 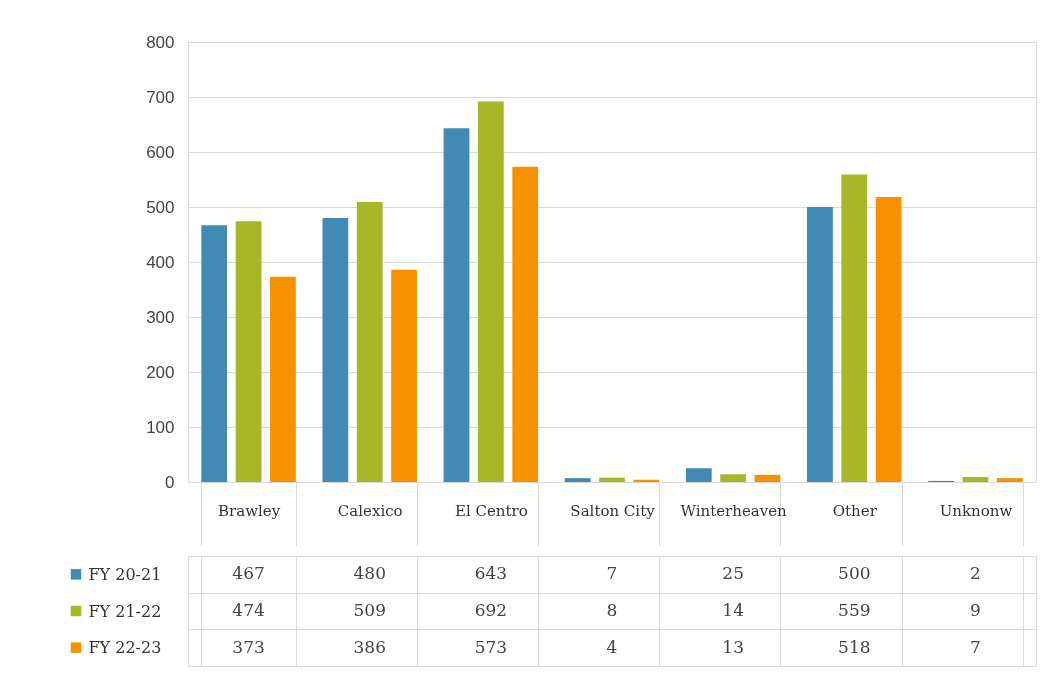 I want to click on y-tick-label: 700, so click(x=160, y=97).